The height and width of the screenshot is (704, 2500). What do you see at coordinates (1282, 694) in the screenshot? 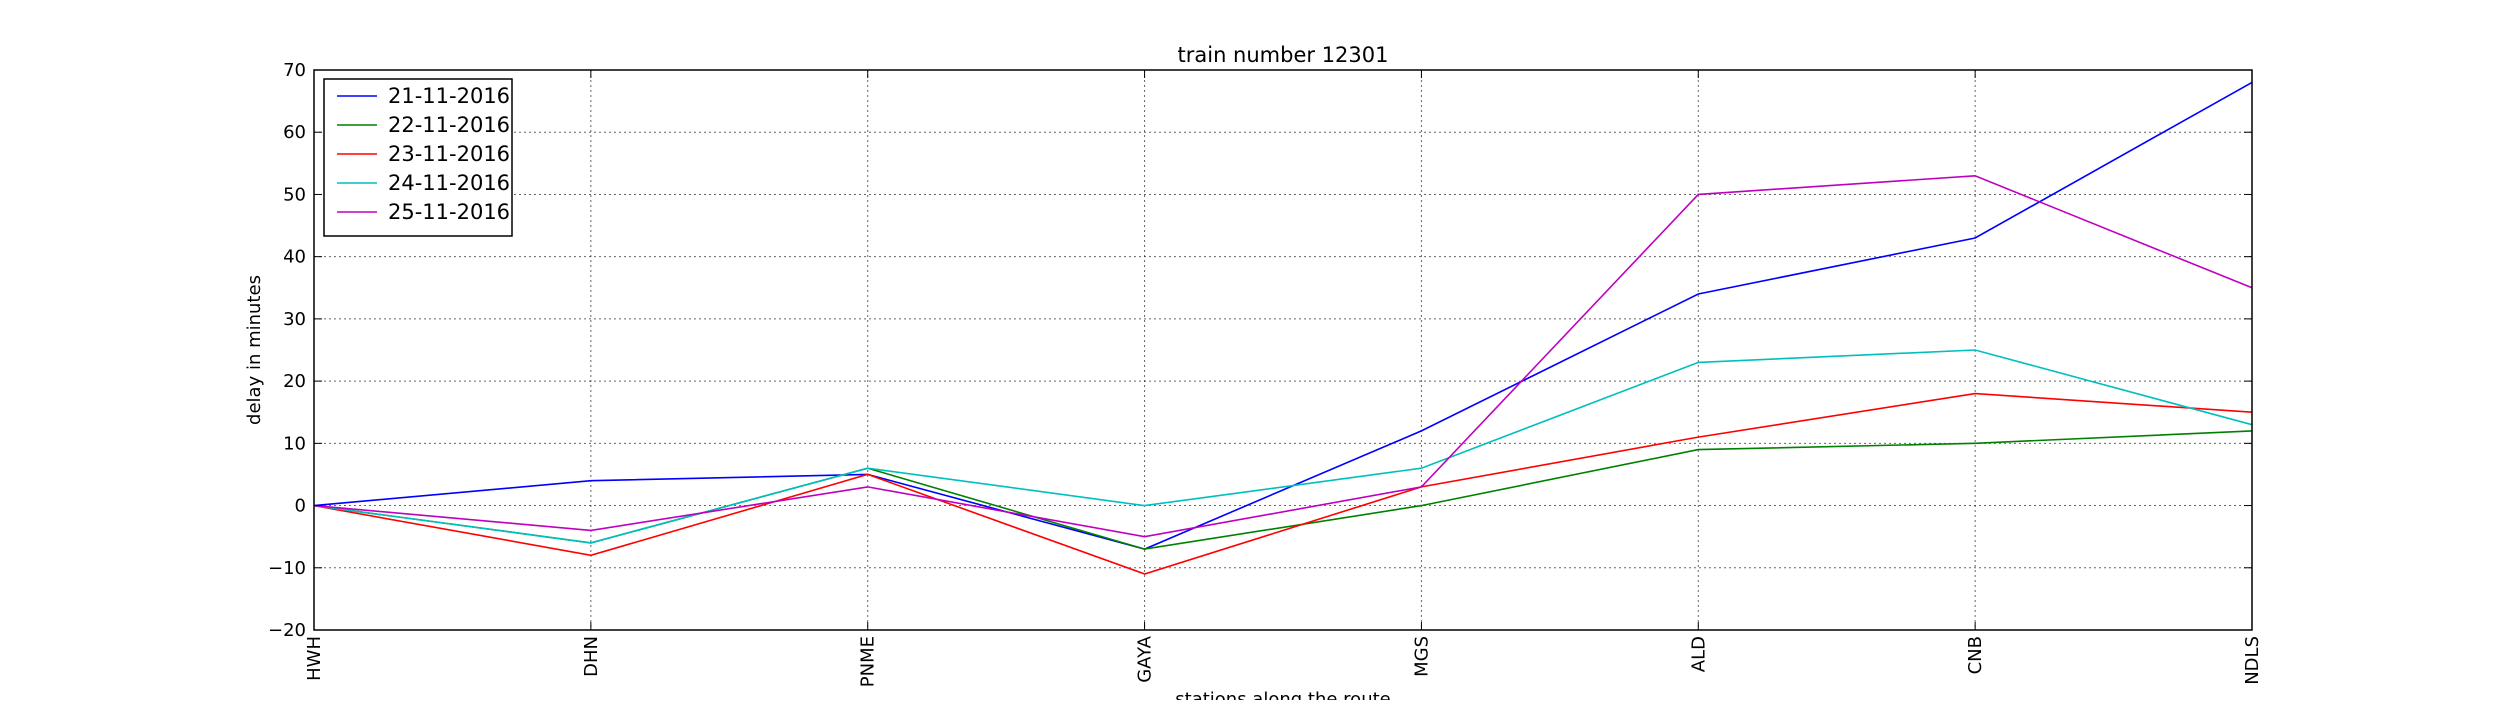
I see `x-axis-label: stations along the route` at bounding box center [1282, 694].